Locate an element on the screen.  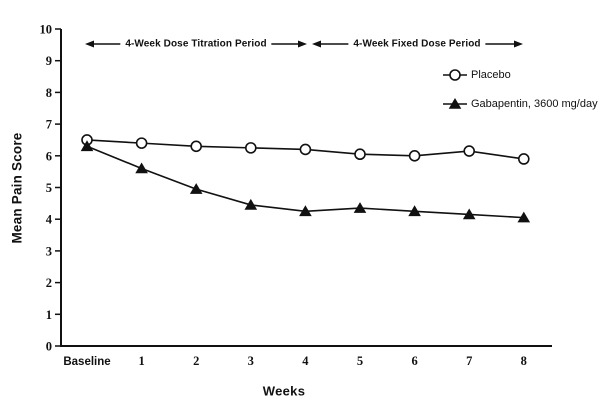
x-tick-label-3: 3 is located at coordinates (251, 361).